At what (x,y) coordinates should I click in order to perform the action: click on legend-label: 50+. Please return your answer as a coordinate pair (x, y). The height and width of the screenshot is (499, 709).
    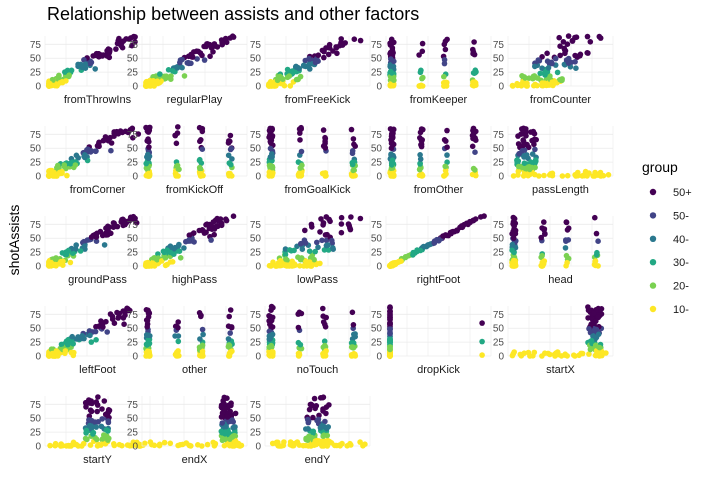
    Looking at the image, I should click on (682, 193).